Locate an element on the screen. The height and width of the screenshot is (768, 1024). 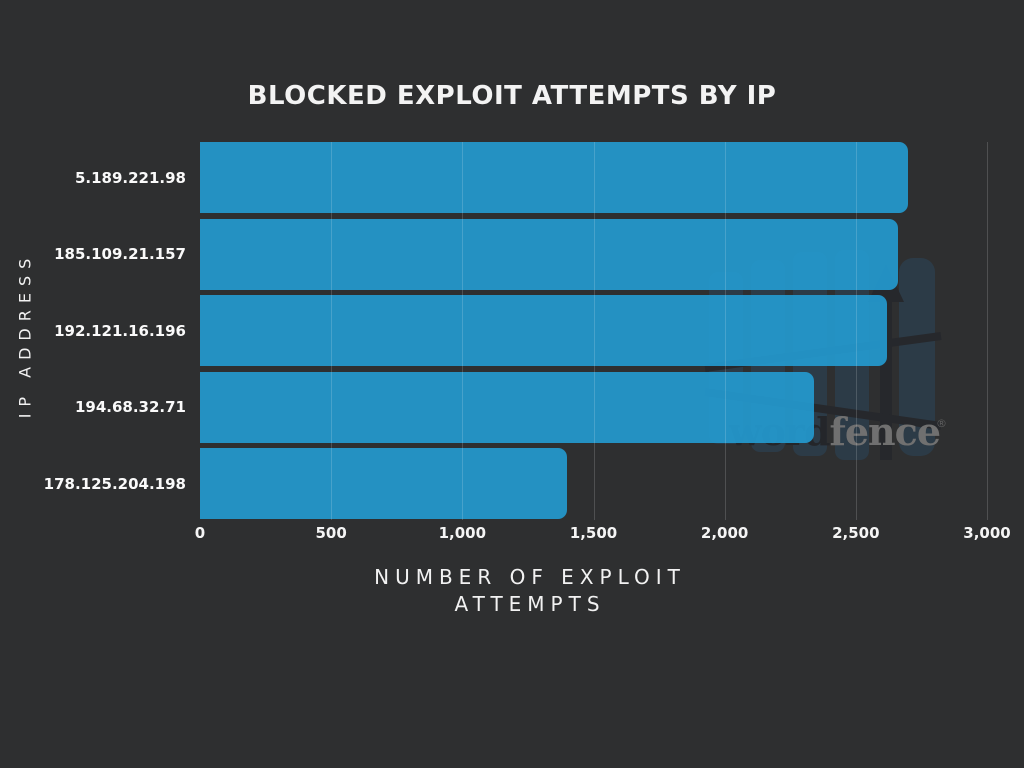
watermark-fence: fence is located at coordinates (885, 431).